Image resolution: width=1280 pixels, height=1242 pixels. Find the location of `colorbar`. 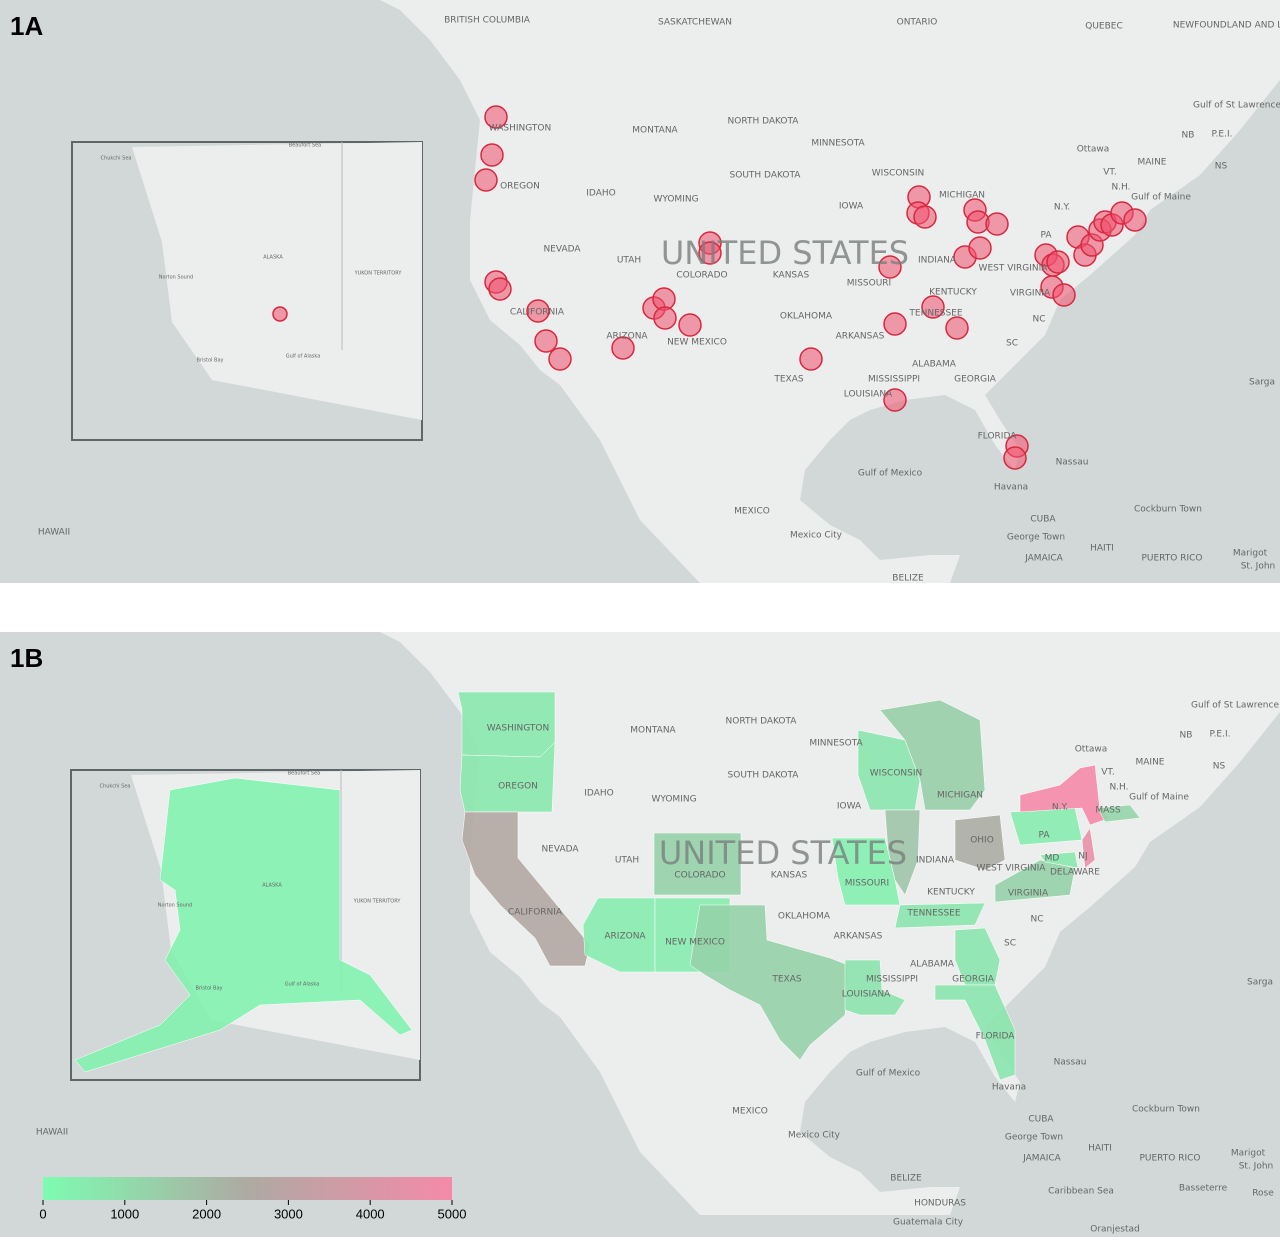

colorbar is located at coordinates (247, 1188).